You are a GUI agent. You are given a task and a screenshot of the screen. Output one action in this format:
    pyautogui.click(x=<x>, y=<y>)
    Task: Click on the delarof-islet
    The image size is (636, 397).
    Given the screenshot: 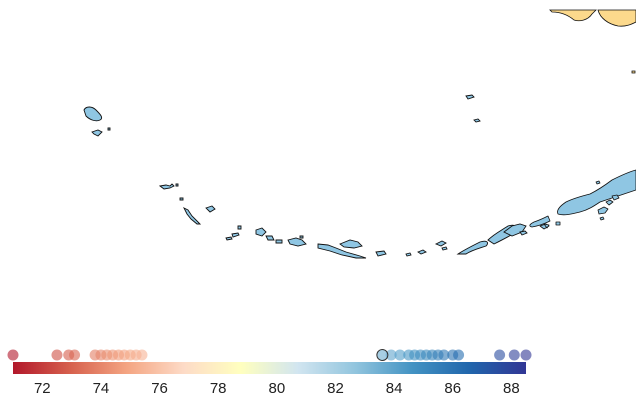 What is the action you would take?
    pyautogui.click(x=301, y=237)
    